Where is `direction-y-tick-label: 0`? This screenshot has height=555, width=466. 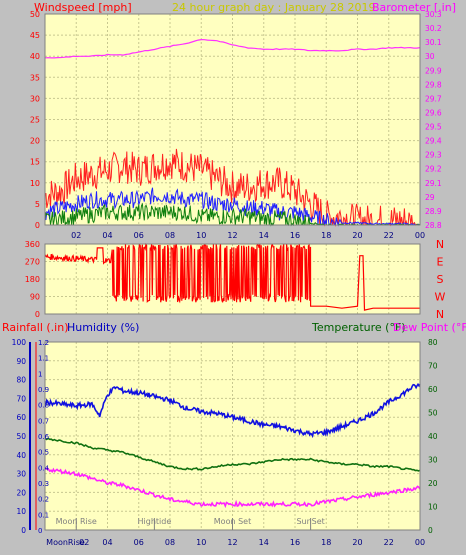
direction-y-tick-label: 0 is located at coordinates (37, 314).